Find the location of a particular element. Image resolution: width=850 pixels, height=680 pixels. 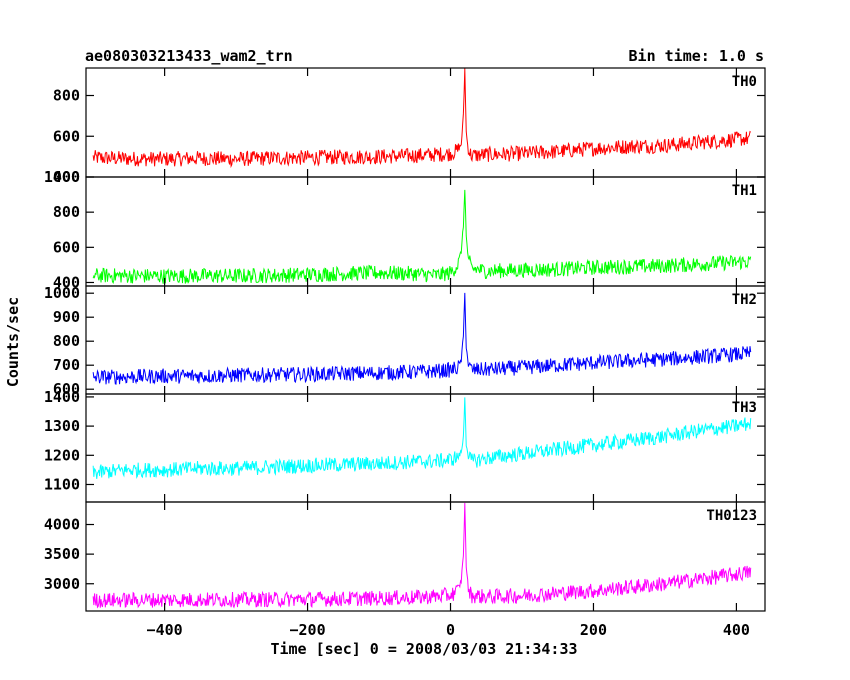

y-tick-label: 3500 is located at coordinates (62, 554).